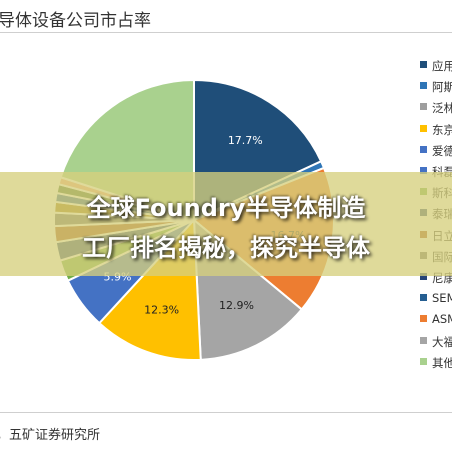  What do you see at coordinates (442, 129) in the screenshot?
I see `legend-label: 东京` at bounding box center [442, 129].